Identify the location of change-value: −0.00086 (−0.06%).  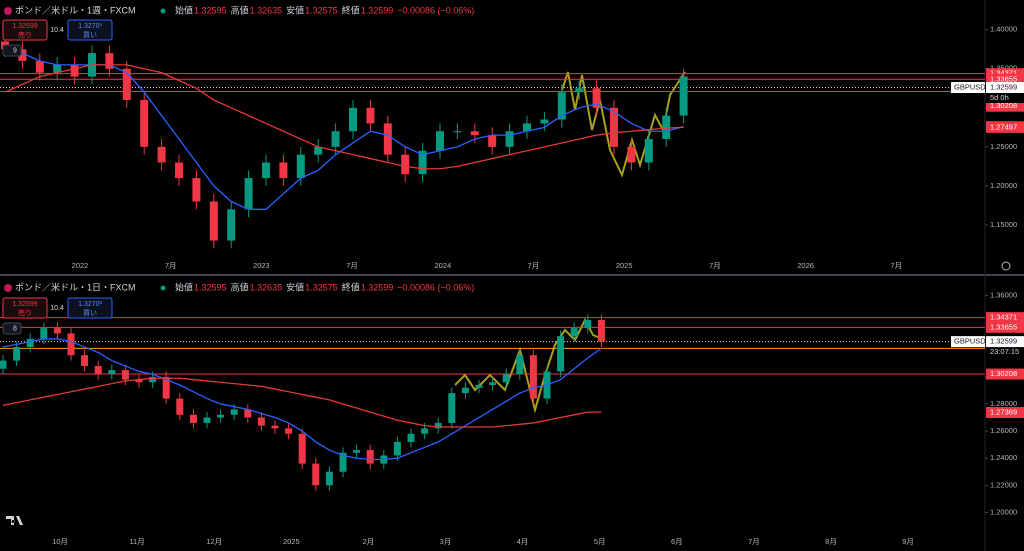
(435, 10).